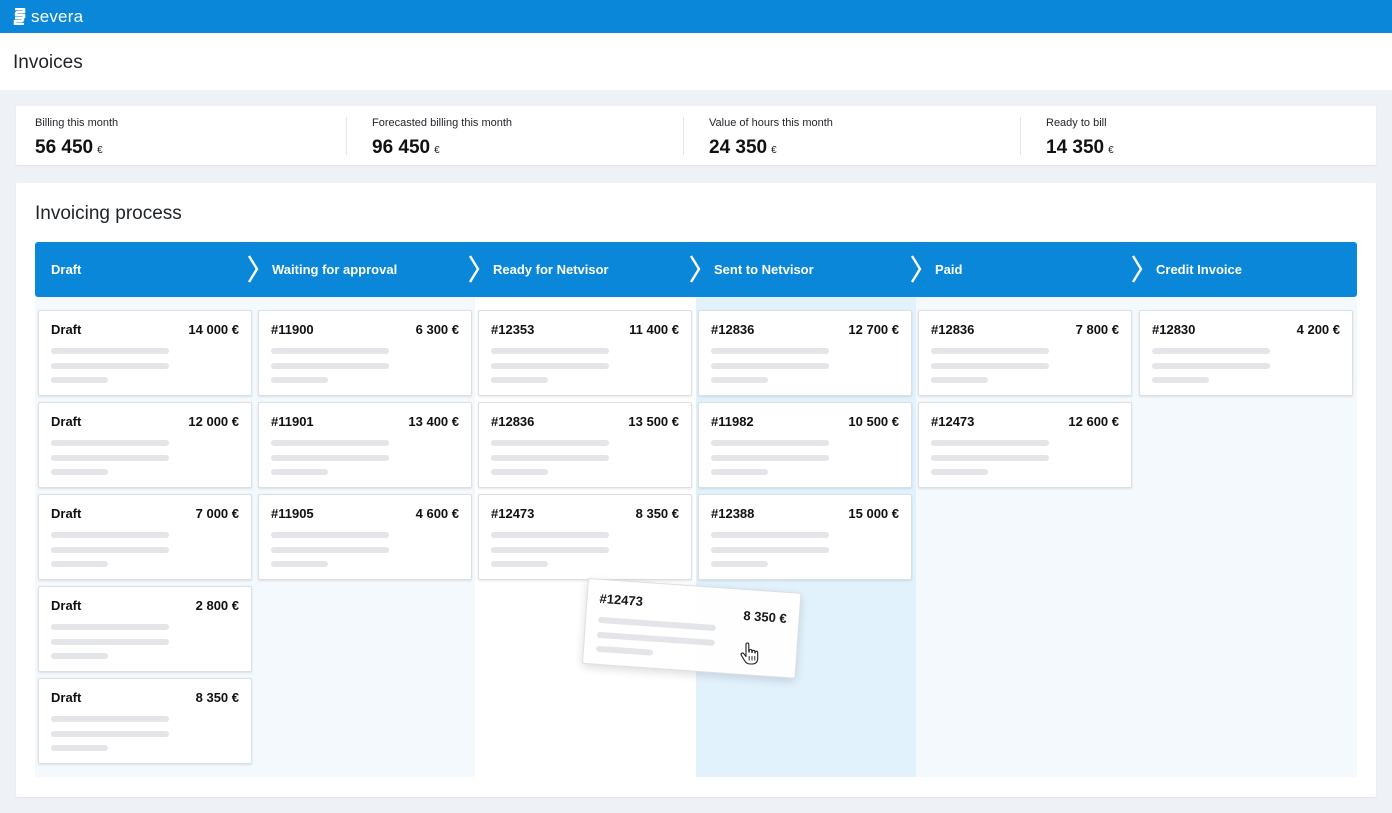 The height and width of the screenshot is (813, 1392). I want to click on invoice-card: #12388 15 000 €, so click(805, 537).